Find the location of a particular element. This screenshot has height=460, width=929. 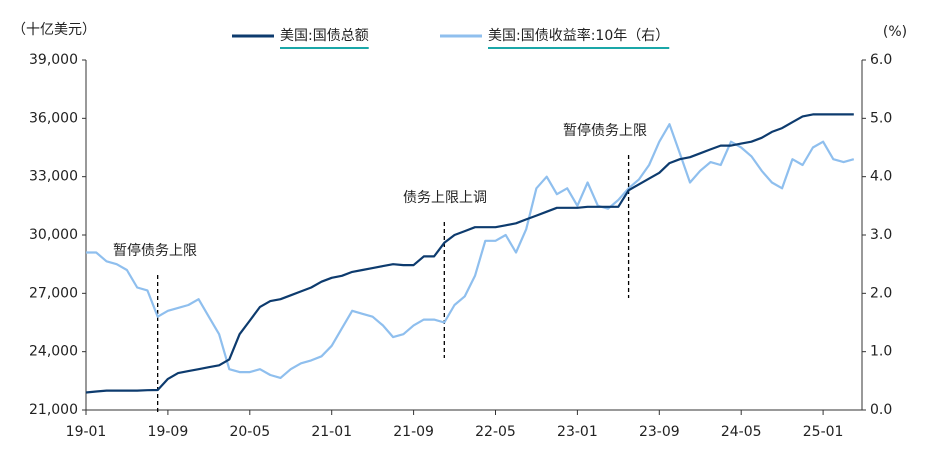

x-tick-label: 21-09 is located at coordinates (413, 432).